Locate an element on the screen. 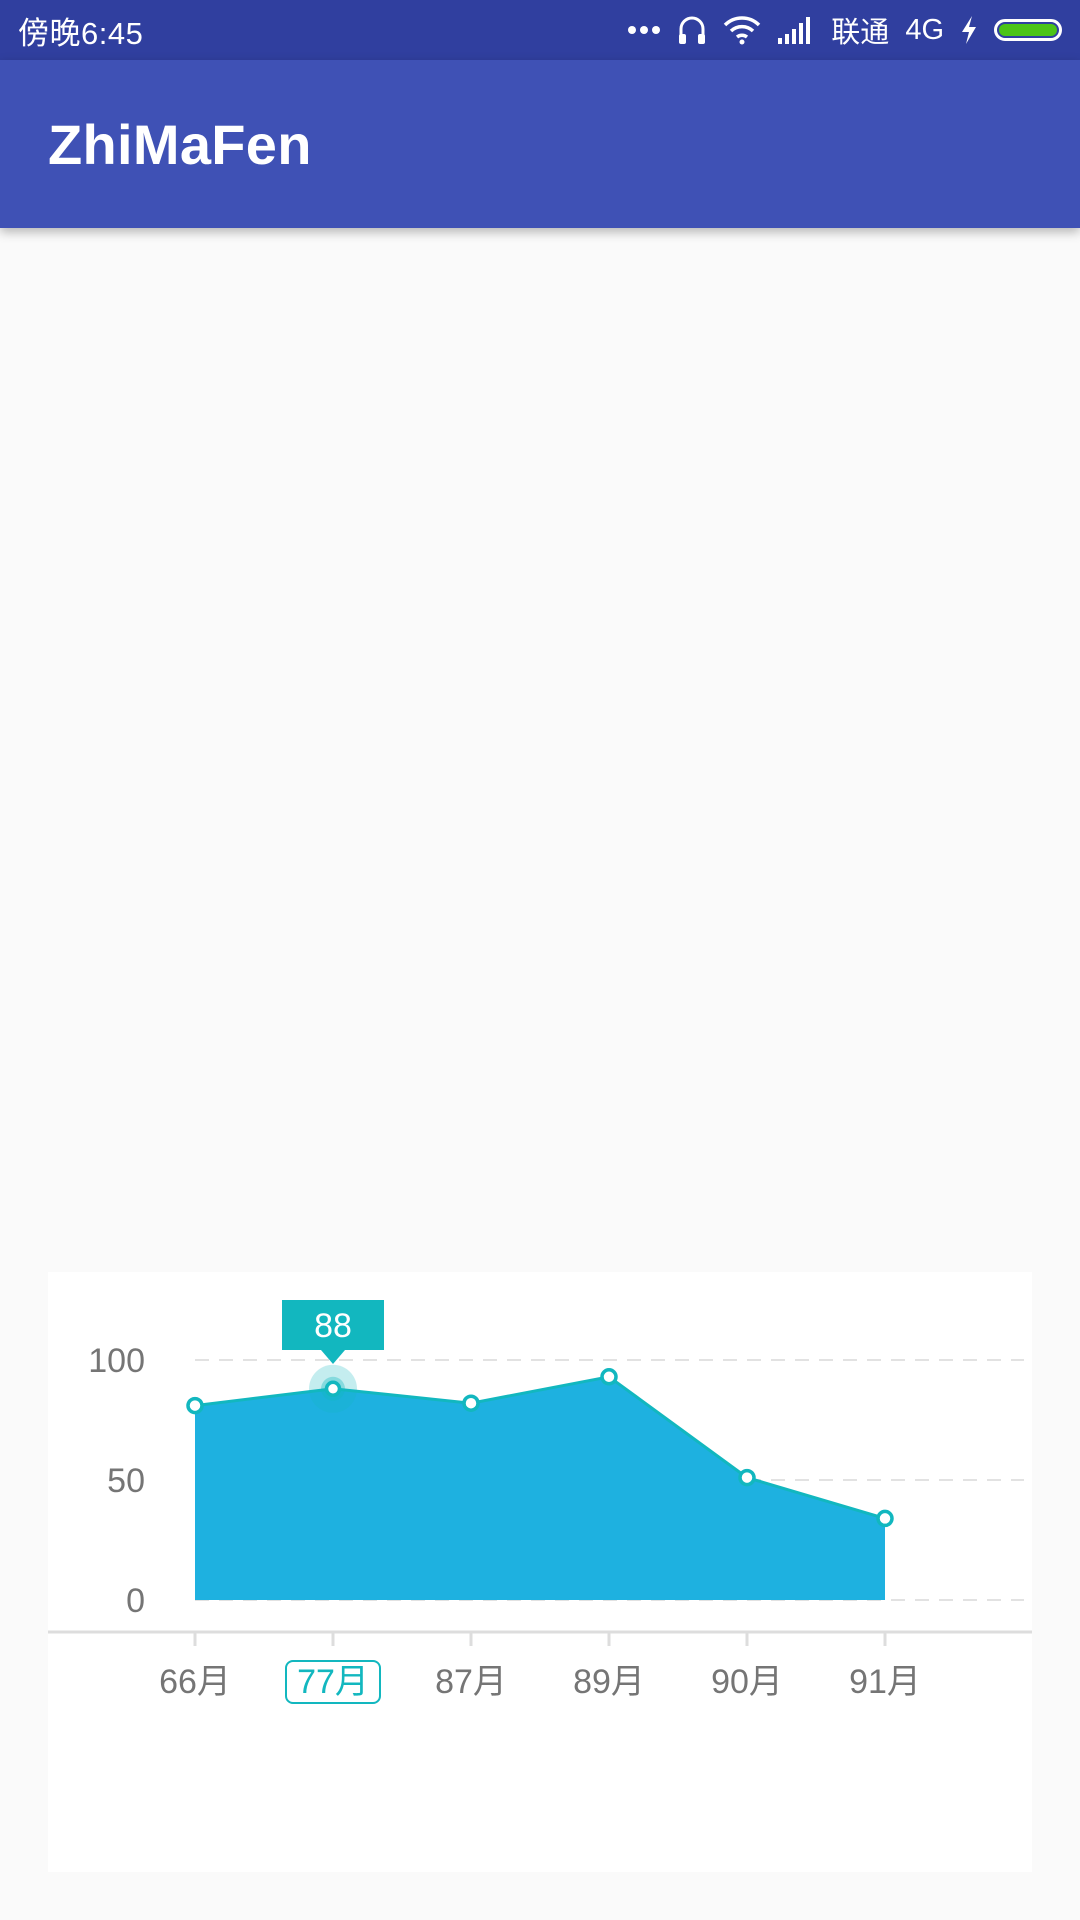 This screenshot has width=1080, height=1920. battery-icon is located at coordinates (1028, 30).